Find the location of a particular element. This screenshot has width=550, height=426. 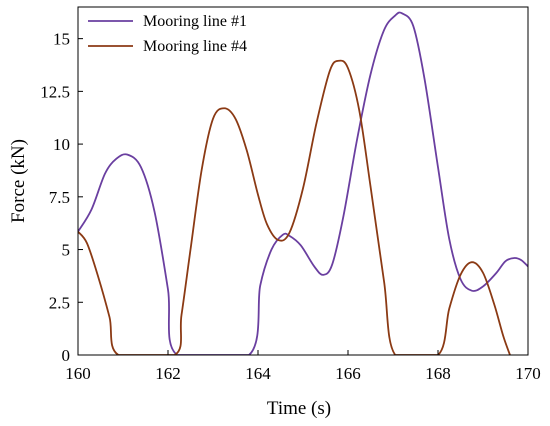

legend-label-2: Mooring line #4 is located at coordinates (195, 46).